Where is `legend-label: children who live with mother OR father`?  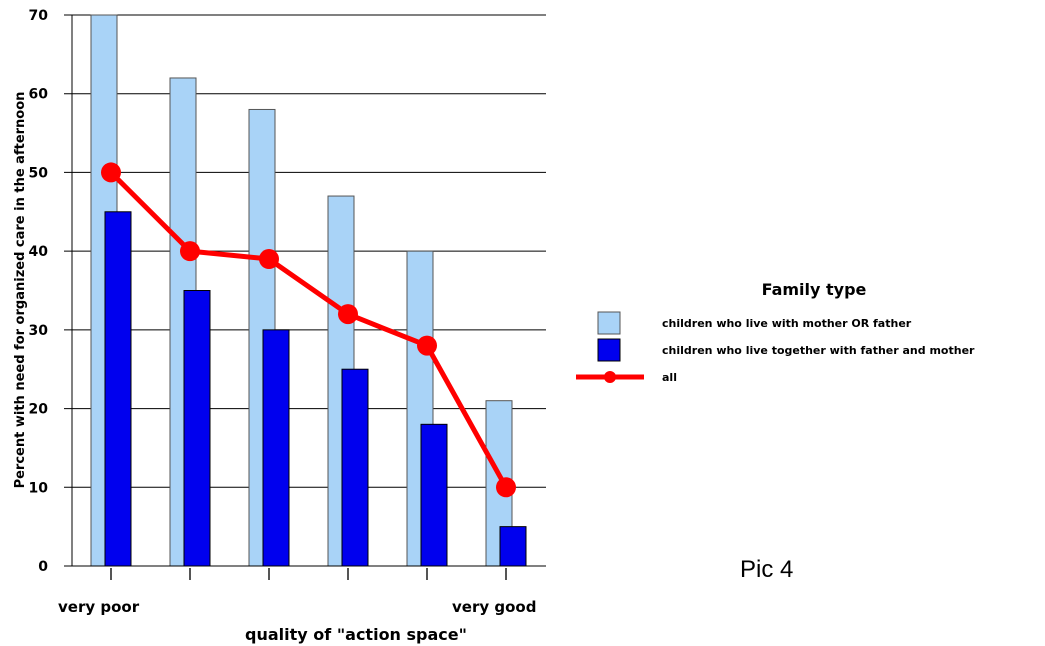 legend-label: children who live with mother OR father is located at coordinates (787, 323).